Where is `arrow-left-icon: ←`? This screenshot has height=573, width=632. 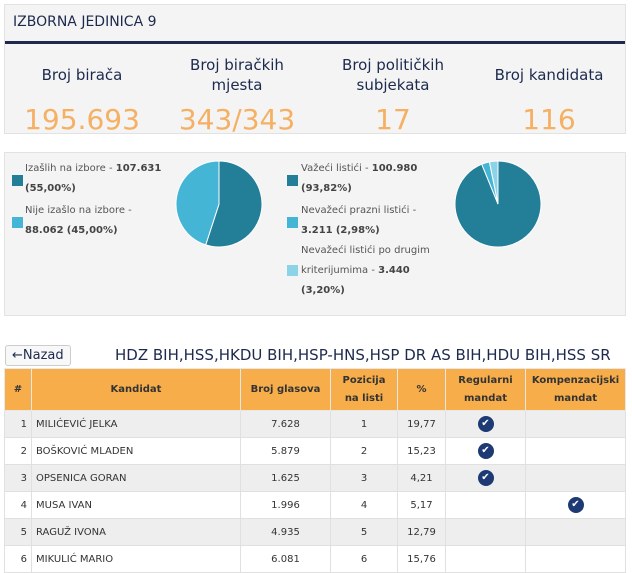
arrow-left-icon: ← is located at coordinates (17, 355).